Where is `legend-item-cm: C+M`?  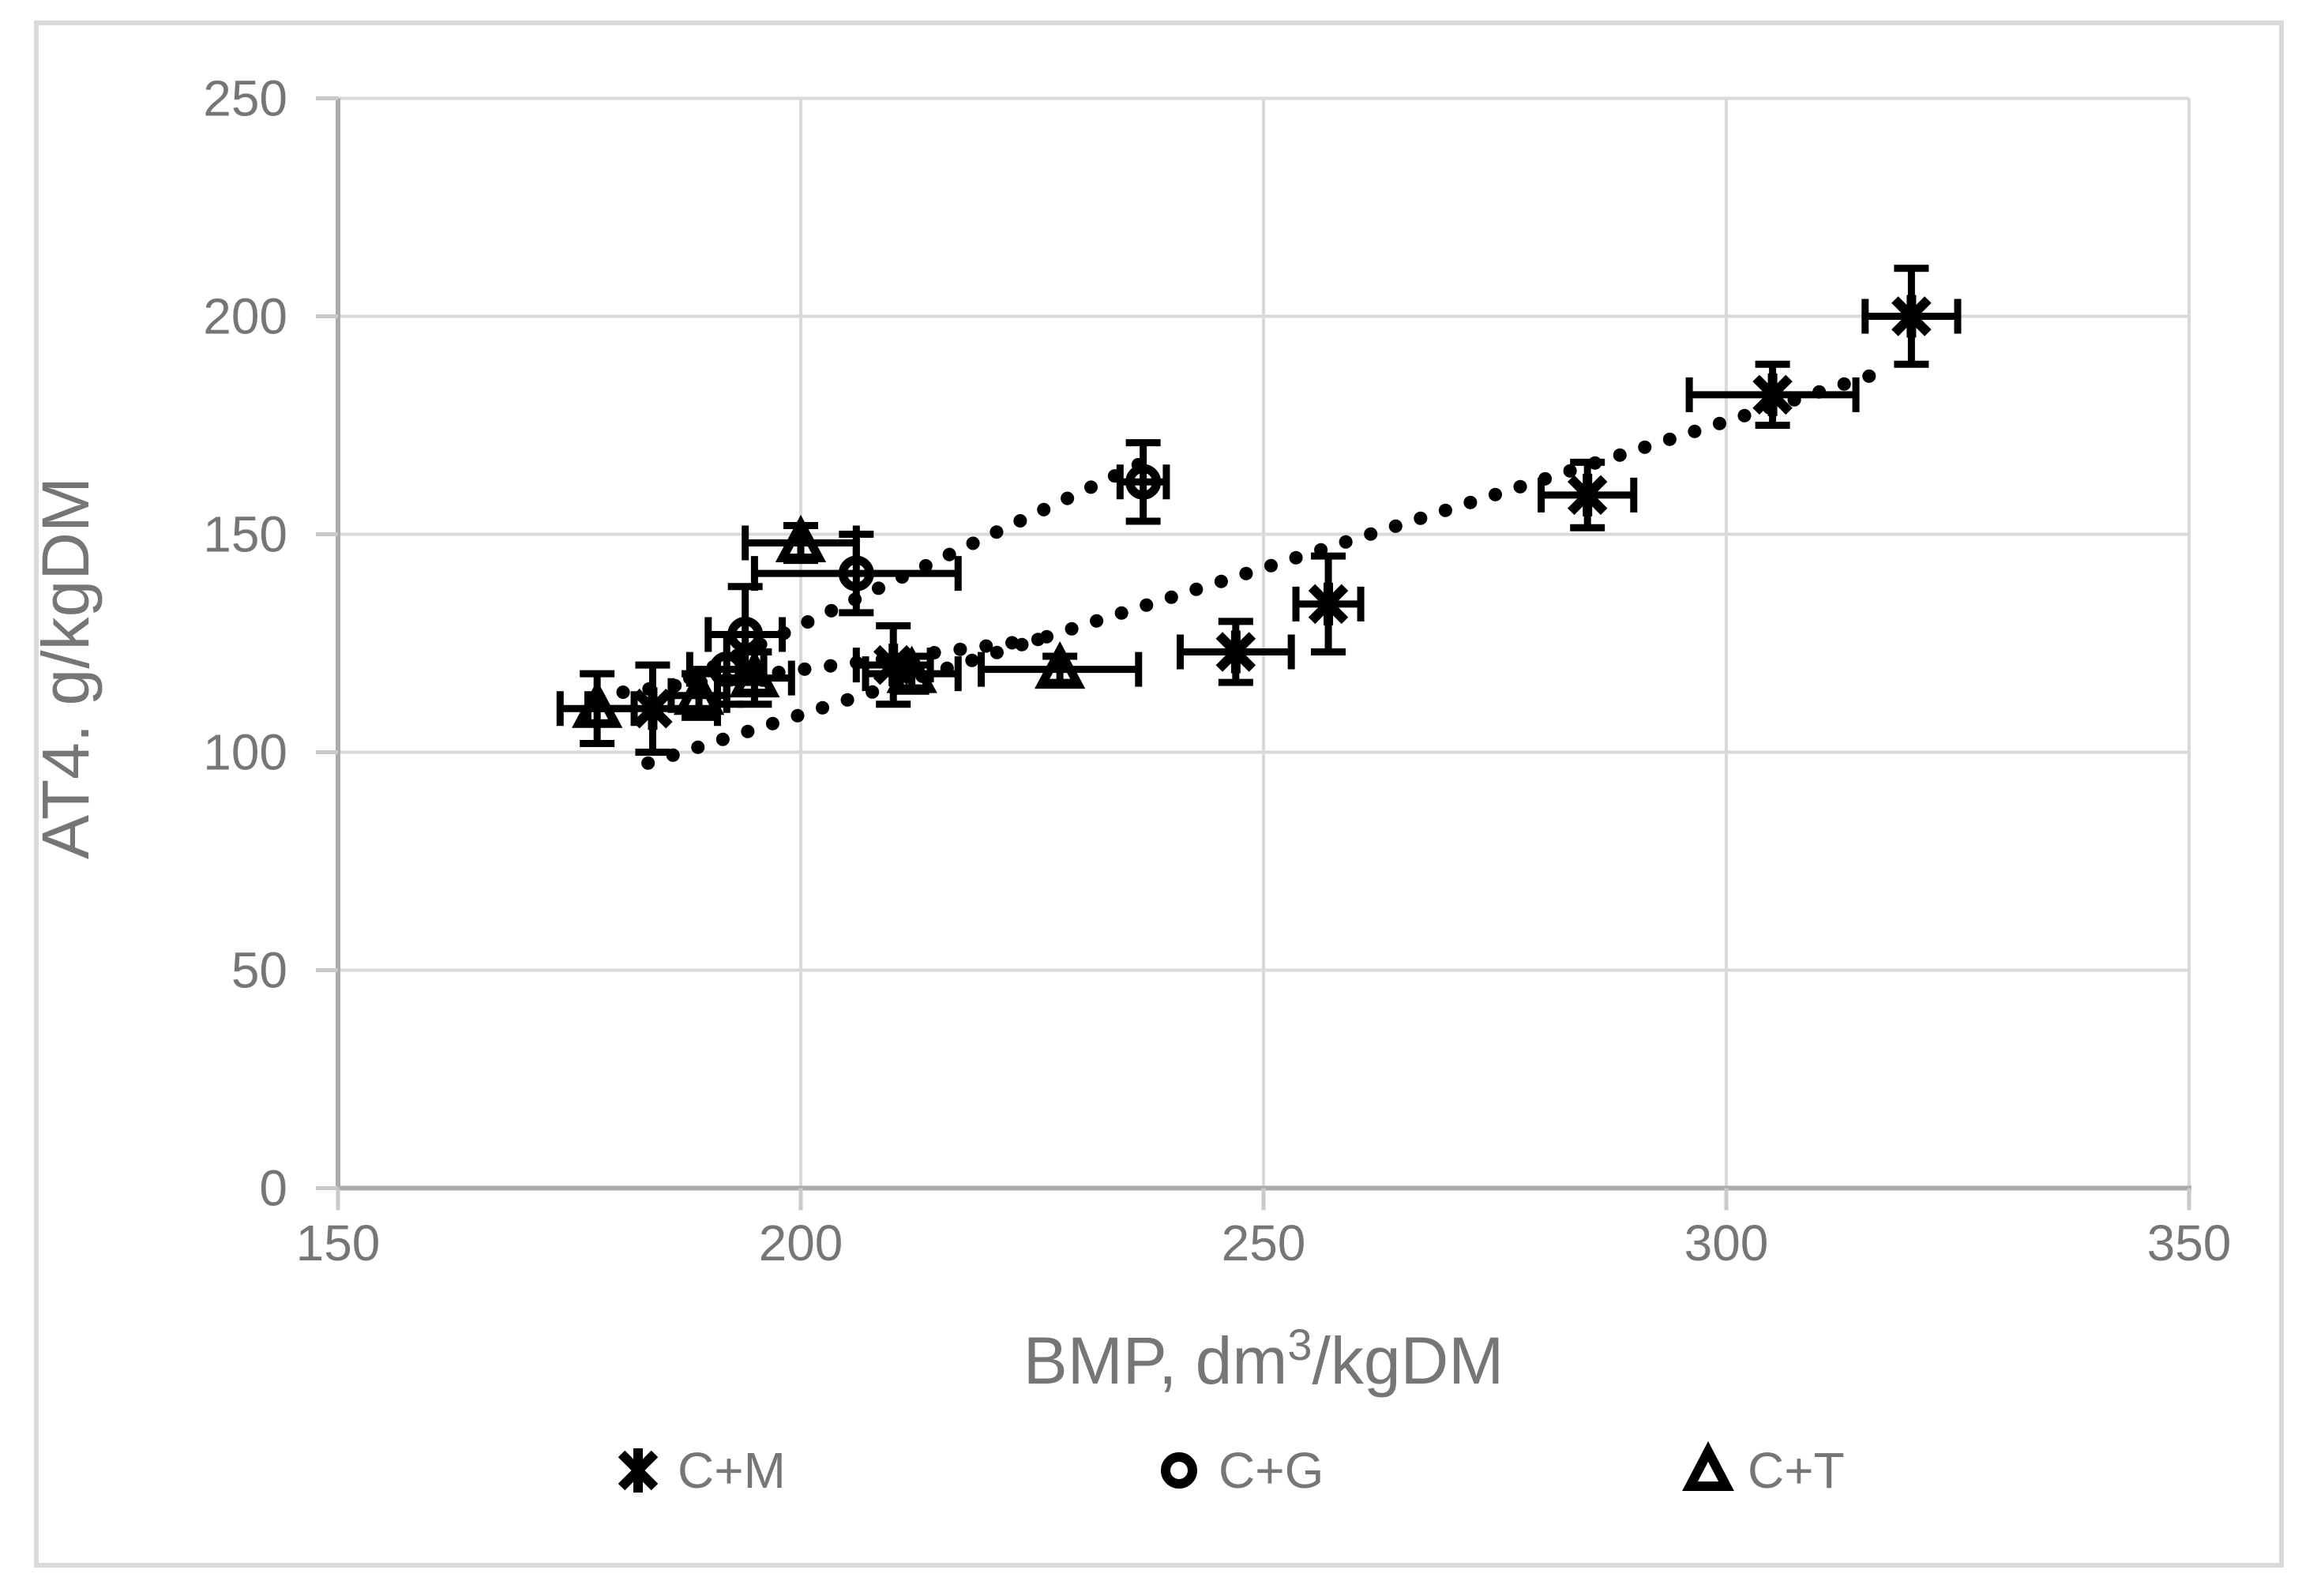 legend-item-cm: C+M is located at coordinates (702, 1471).